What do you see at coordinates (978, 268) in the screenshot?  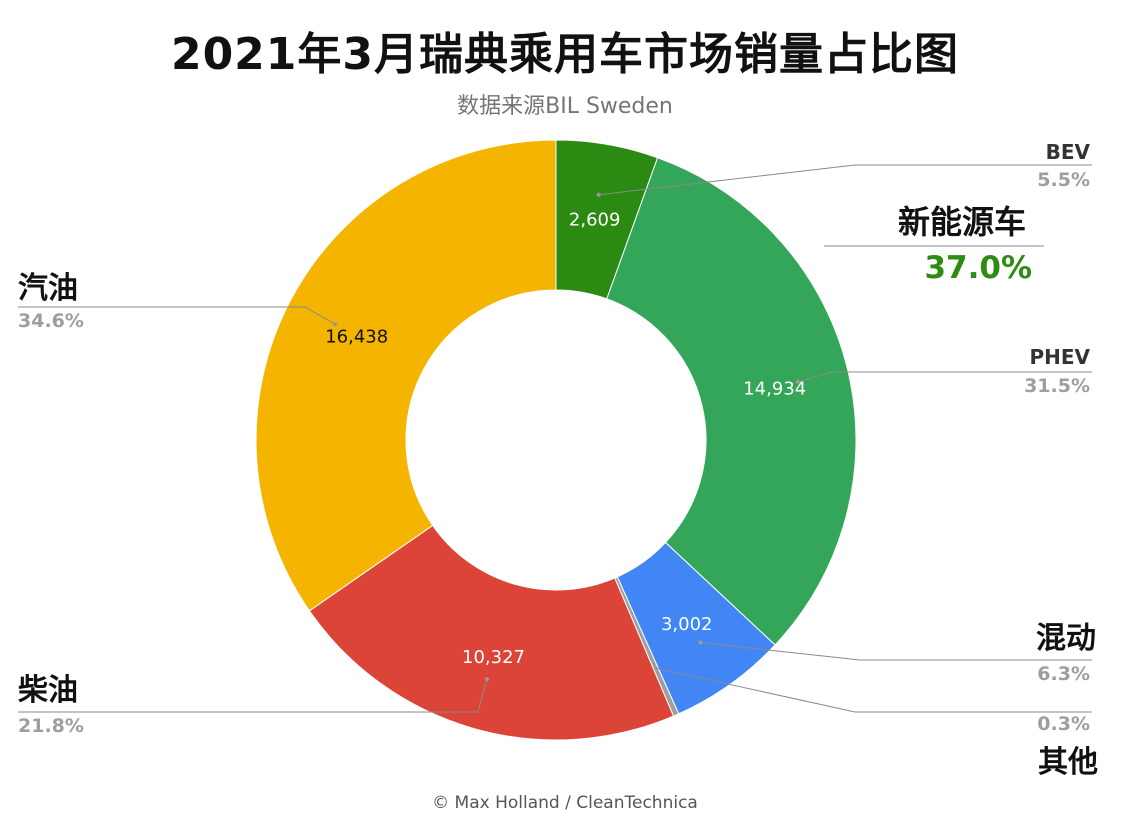 I see `group-annotation-percent: 37.0%` at bounding box center [978, 268].